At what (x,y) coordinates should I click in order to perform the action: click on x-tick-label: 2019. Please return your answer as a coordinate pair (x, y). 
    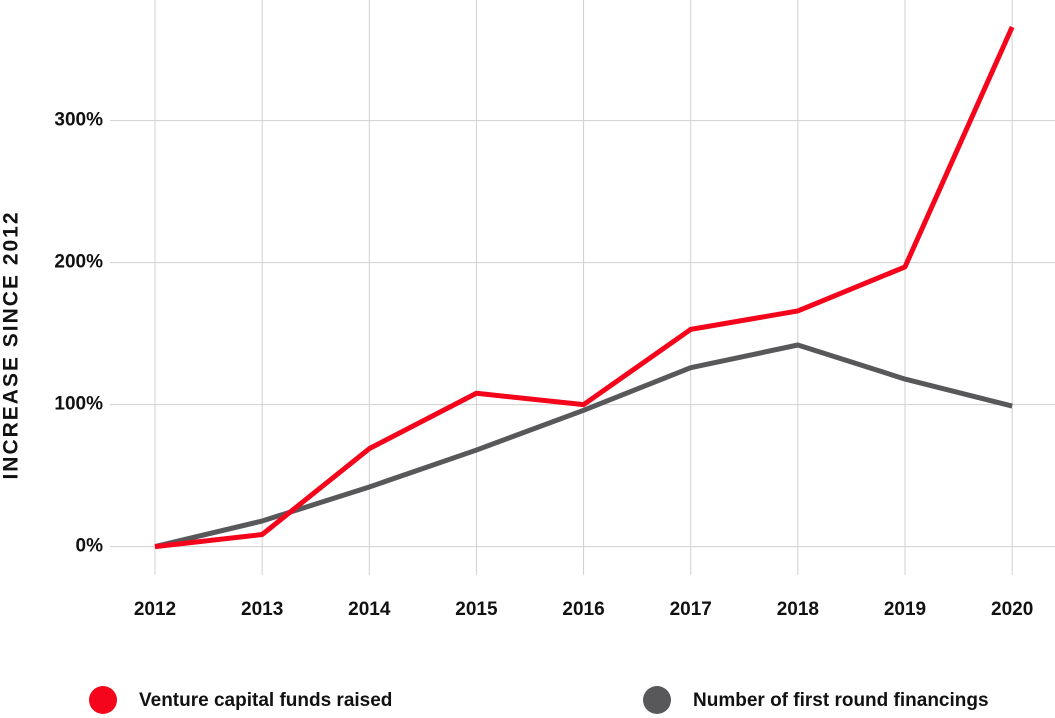
    Looking at the image, I should click on (905, 609).